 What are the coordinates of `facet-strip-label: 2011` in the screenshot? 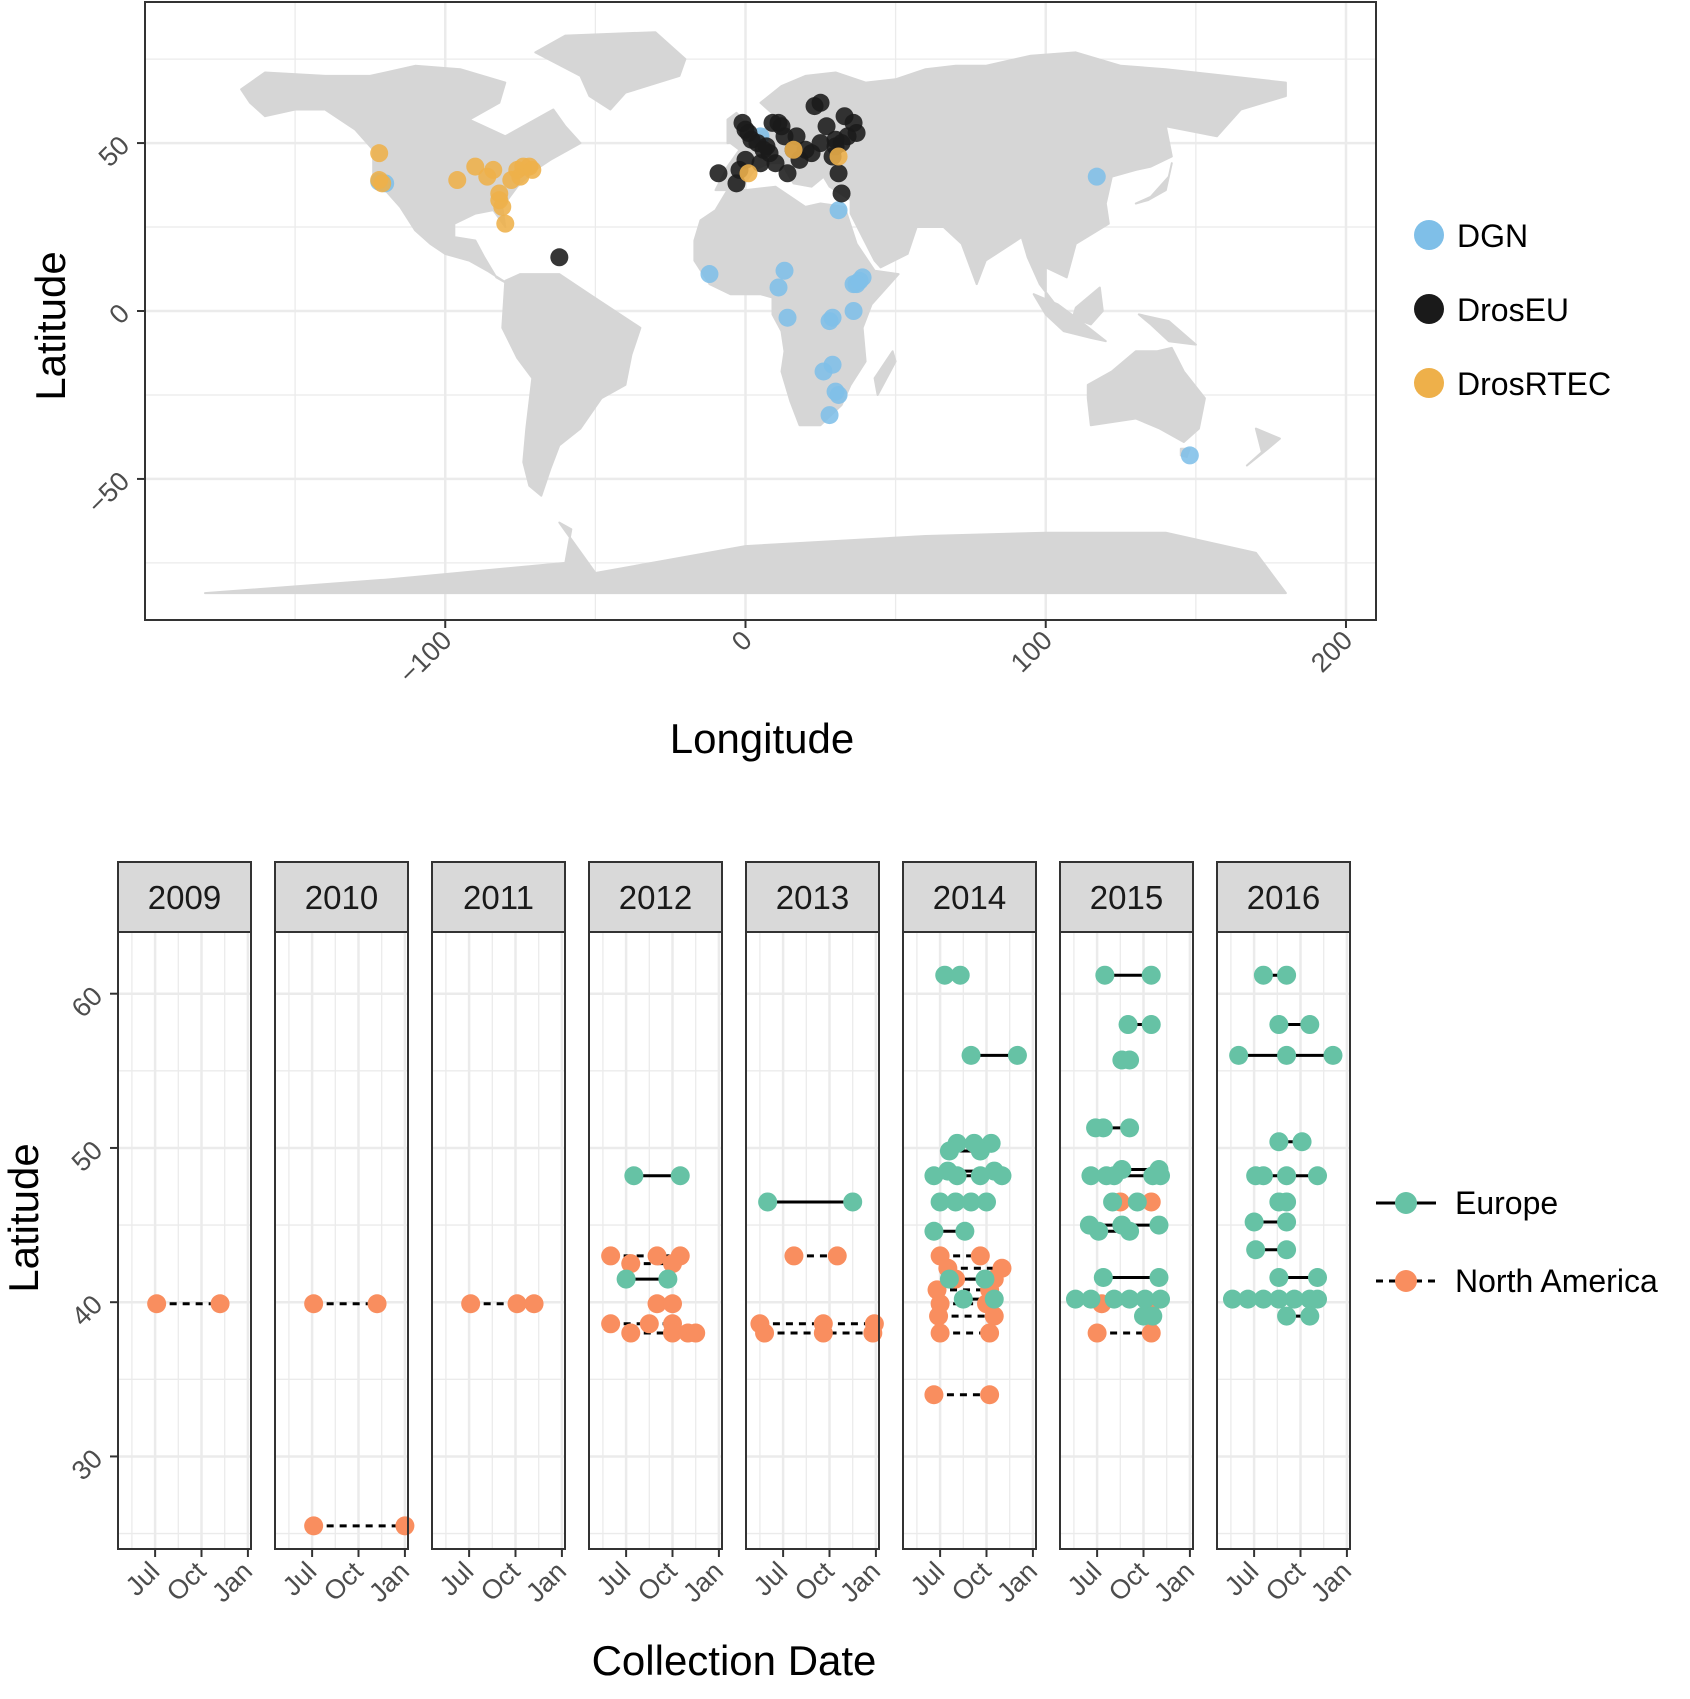 It's located at (498, 897).